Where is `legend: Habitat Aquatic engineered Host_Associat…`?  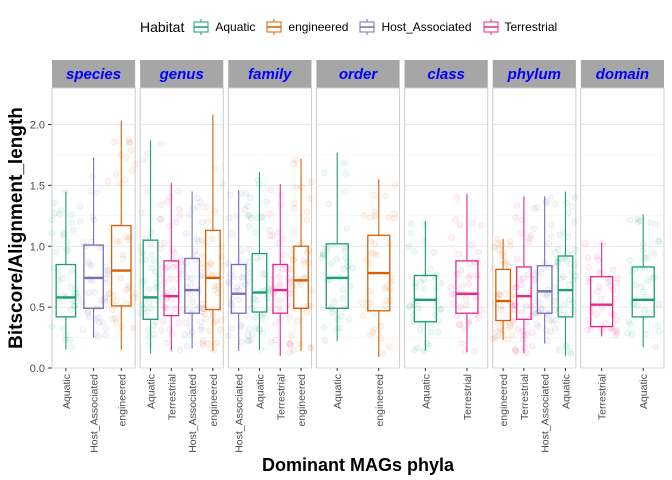
legend: Habitat Aquatic engineered Host_Associat… is located at coordinates (353, 27).